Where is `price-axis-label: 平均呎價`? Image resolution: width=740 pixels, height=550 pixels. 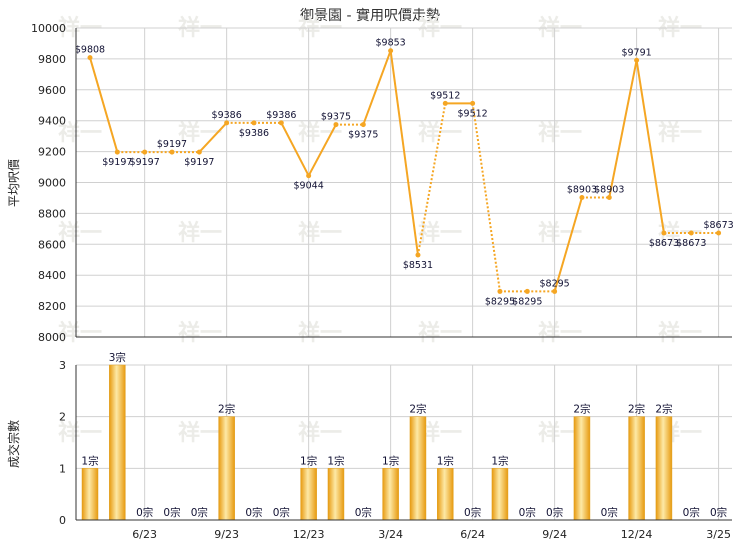
price-axis-label: 平均呎價 is located at coordinates (14, 183).